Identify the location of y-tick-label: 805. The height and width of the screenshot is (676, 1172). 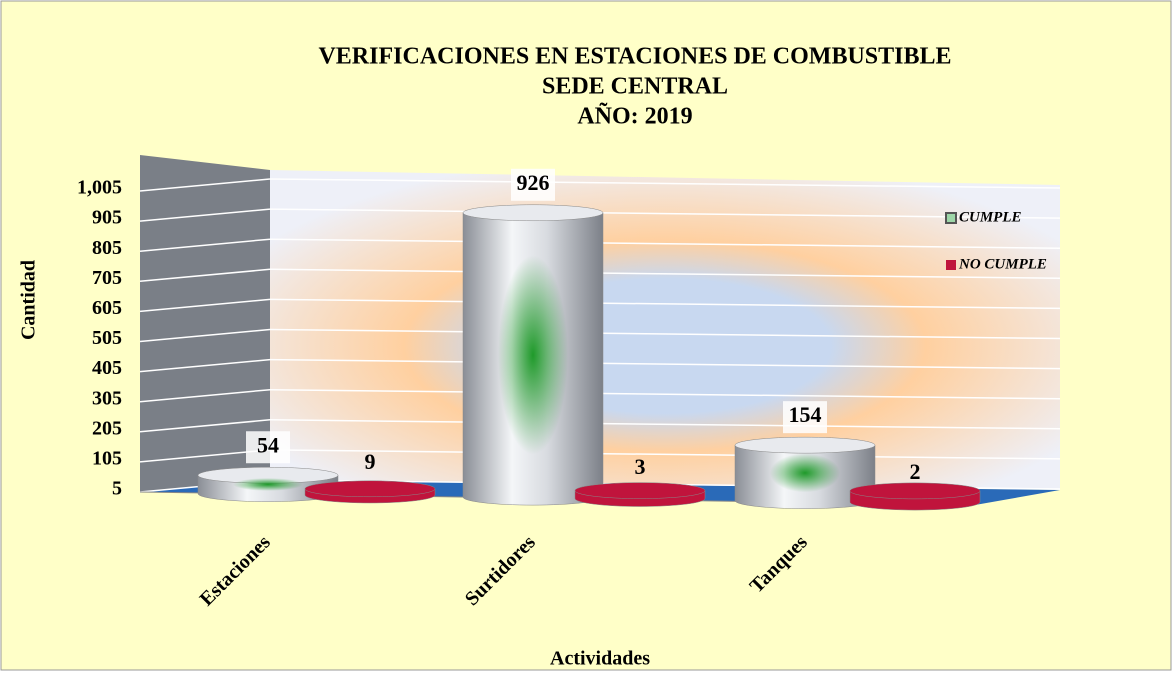
(107, 248).